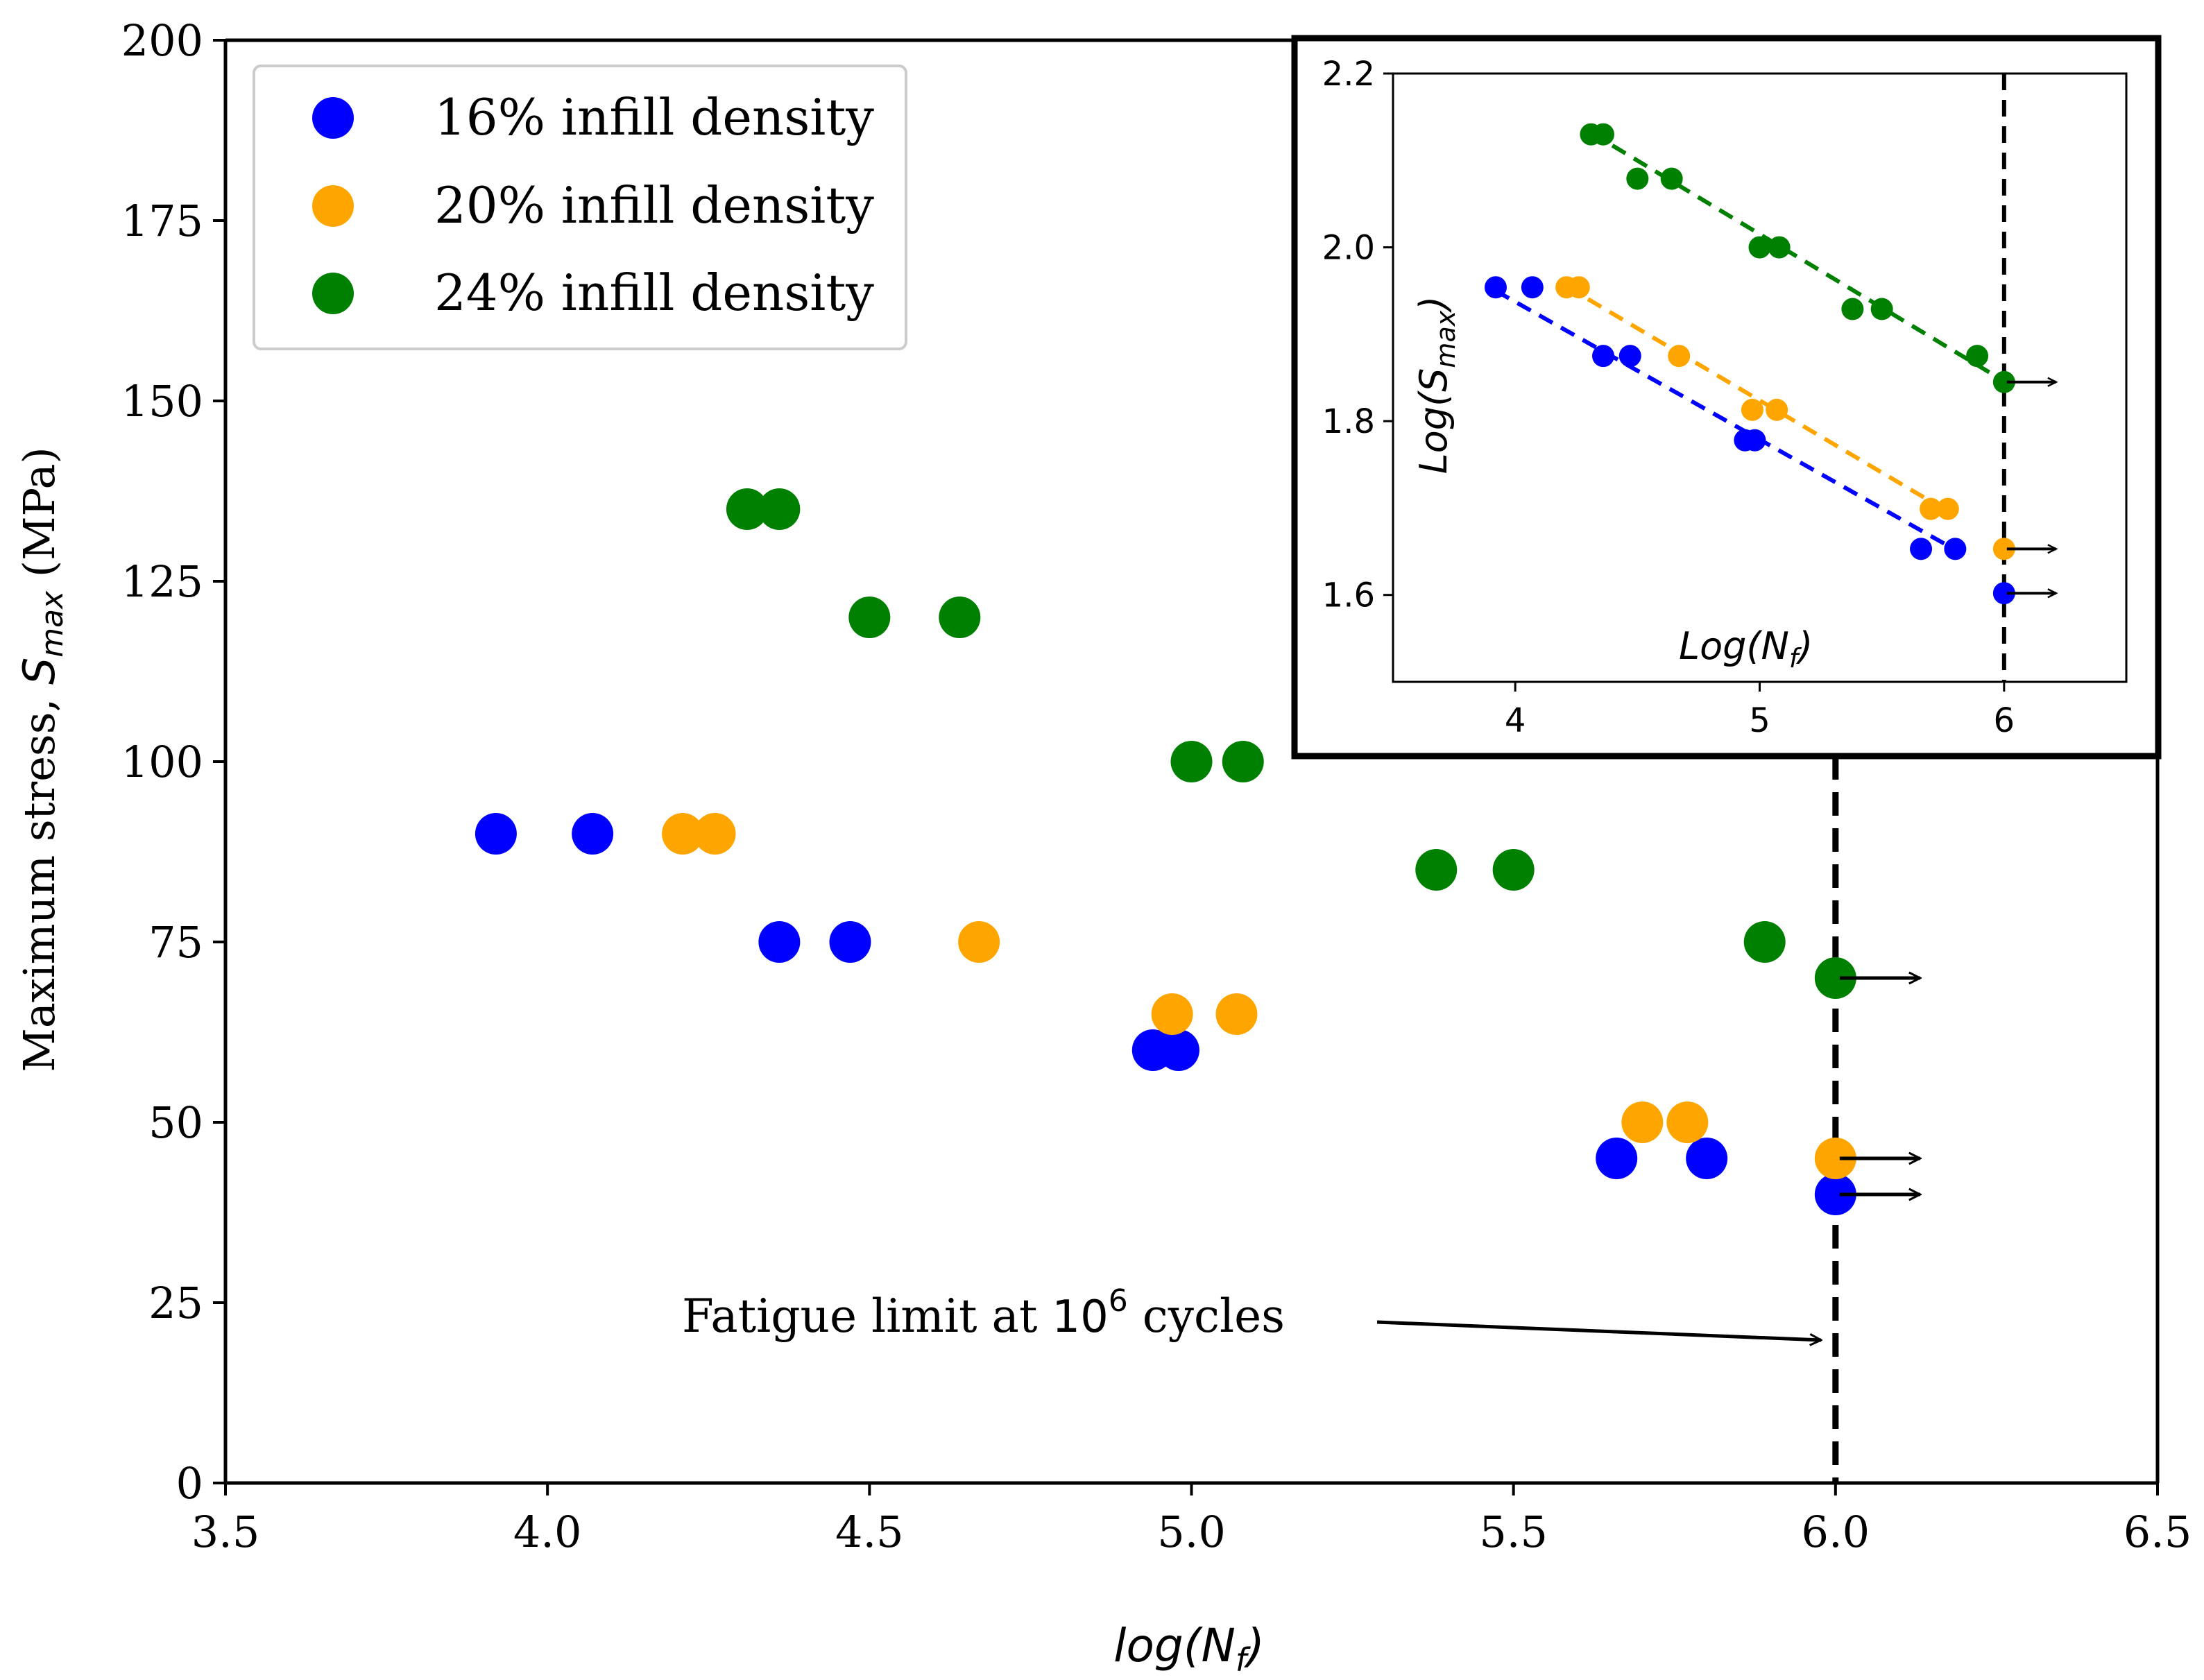 Image resolution: width=2204 pixels, height=1680 pixels. What do you see at coordinates (189, 1483) in the screenshot?
I see `y-tick-label: 0` at bounding box center [189, 1483].